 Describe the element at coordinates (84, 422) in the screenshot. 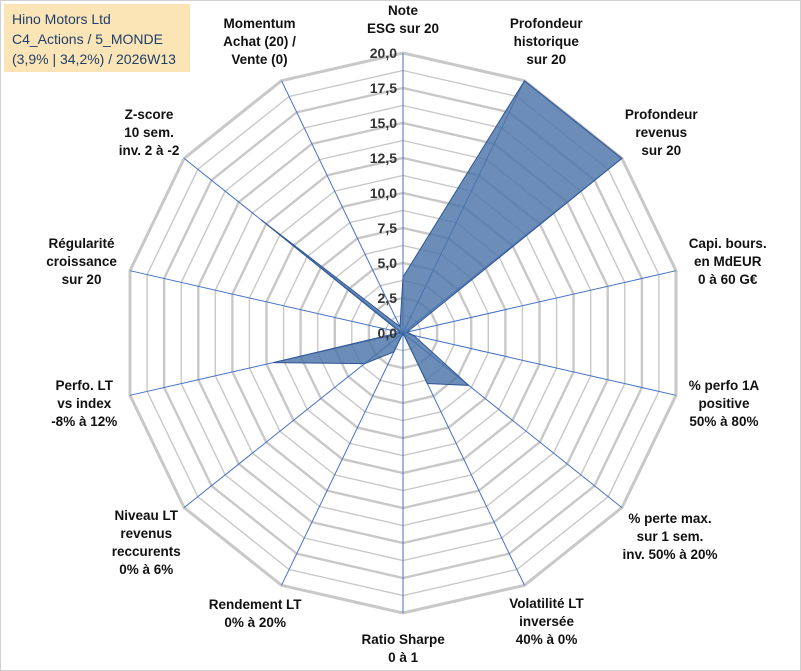

I see `axis-label-line: -8% à 12%` at that location.